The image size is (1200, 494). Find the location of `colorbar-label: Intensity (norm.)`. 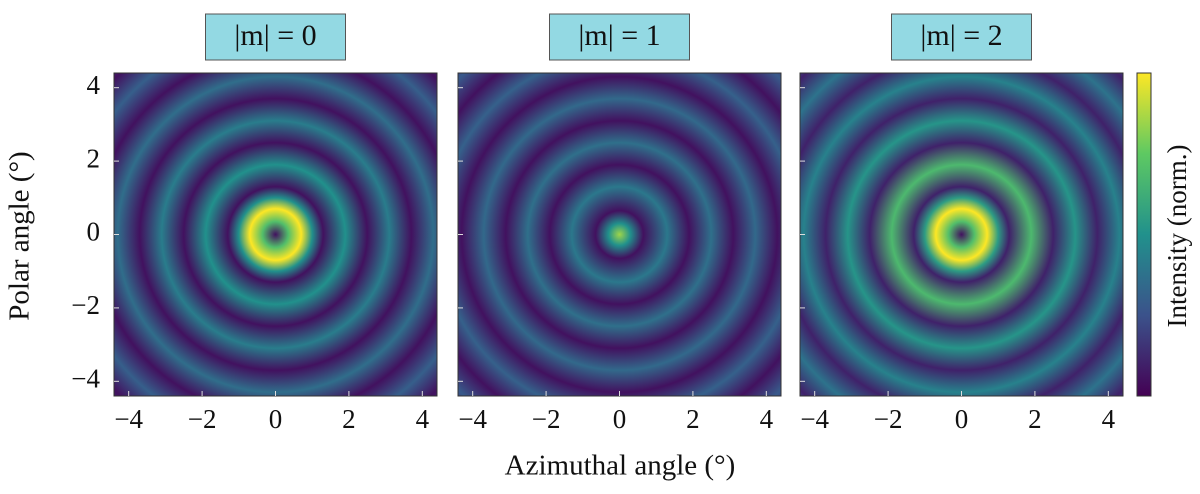

colorbar-label: Intensity (norm.) is located at coordinates (1177, 236).